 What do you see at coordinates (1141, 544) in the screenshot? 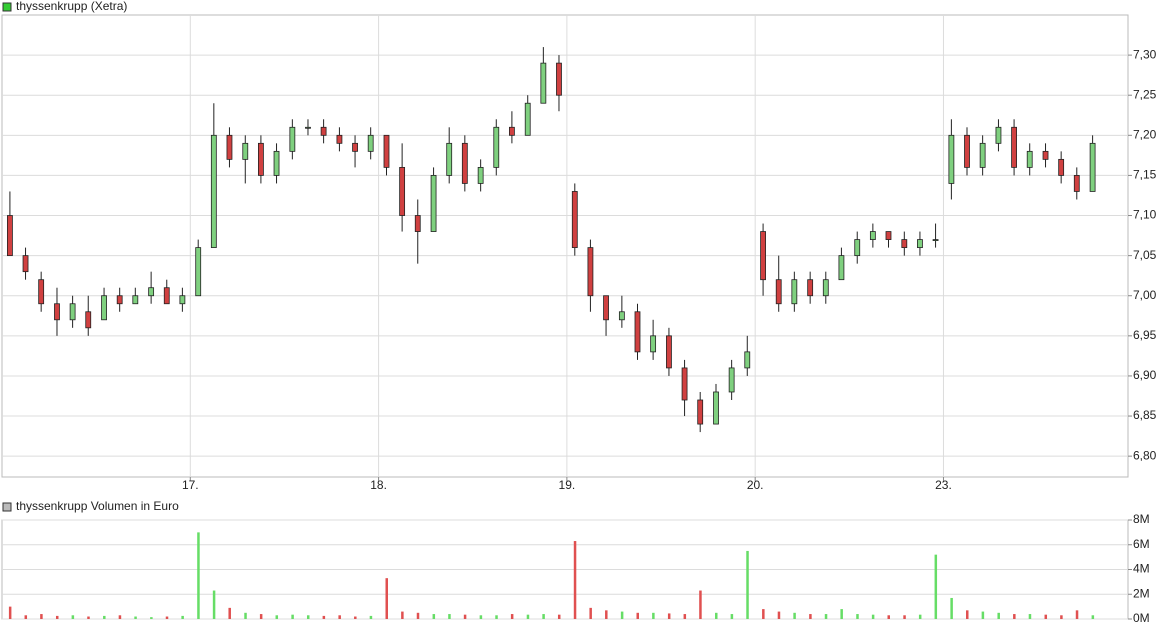
I see `y-tick-label: 6M` at bounding box center [1141, 544].